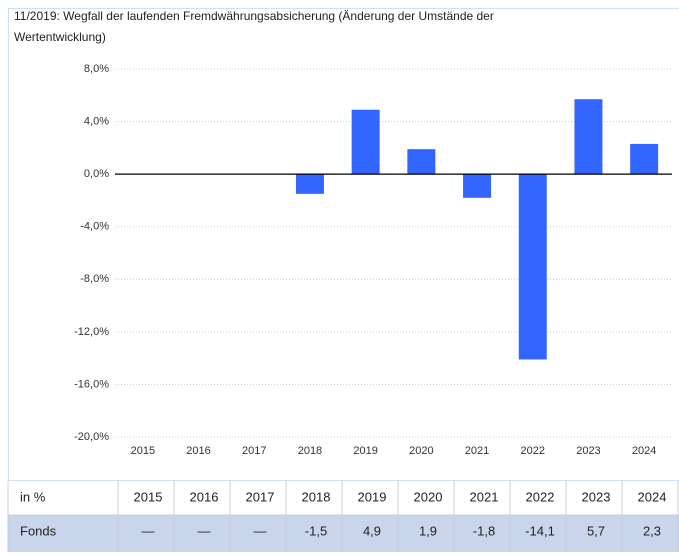 The image size is (679, 558). What do you see at coordinates (533, 451) in the screenshot?
I see `x-tick-label: 2022` at bounding box center [533, 451].